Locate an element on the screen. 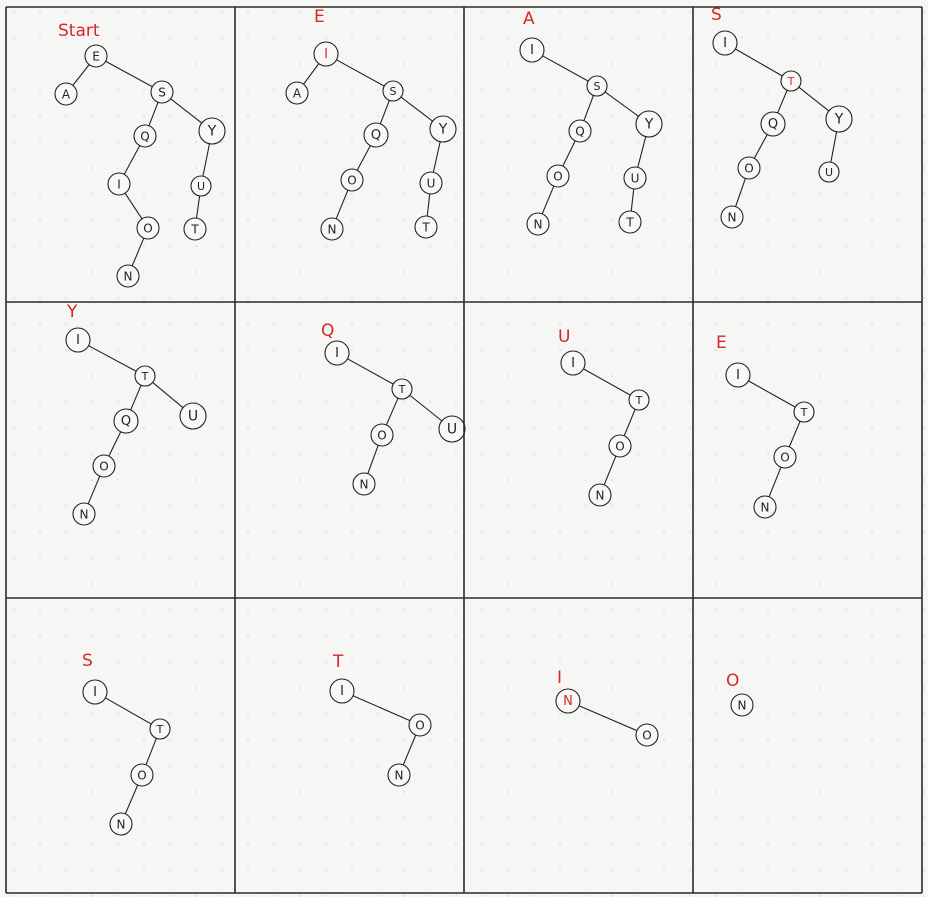 The height and width of the screenshot is (897, 928). tree-panel-2: E I A S Q Y O U N T is located at coordinates (371, 124).